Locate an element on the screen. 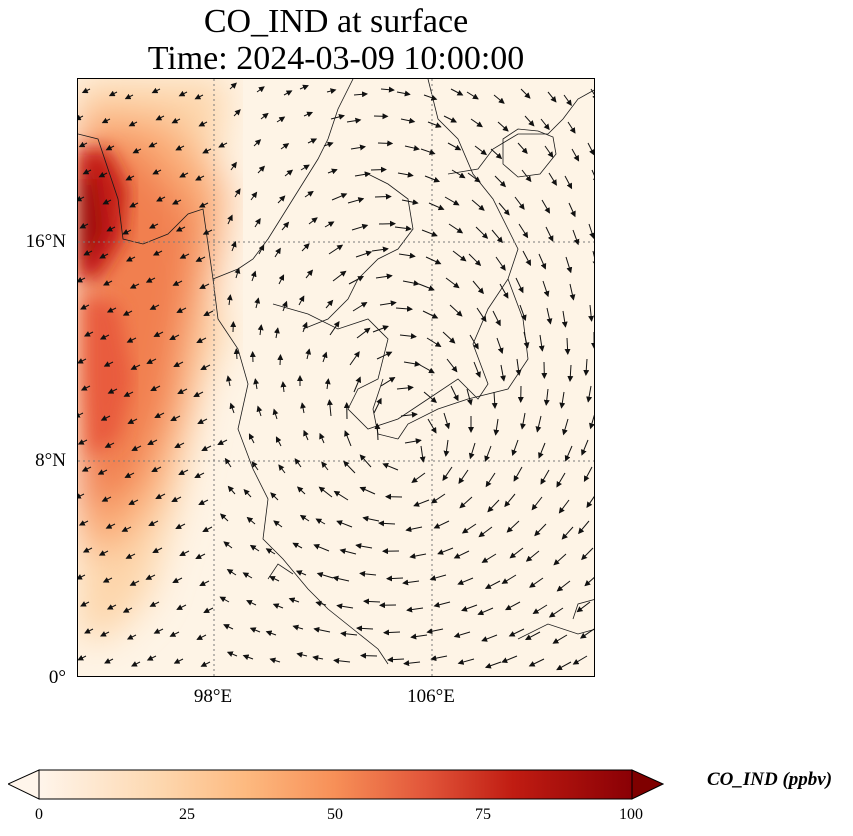 This screenshot has height=836, width=853. colorbar-max-extend is located at coordinates (648, 784).